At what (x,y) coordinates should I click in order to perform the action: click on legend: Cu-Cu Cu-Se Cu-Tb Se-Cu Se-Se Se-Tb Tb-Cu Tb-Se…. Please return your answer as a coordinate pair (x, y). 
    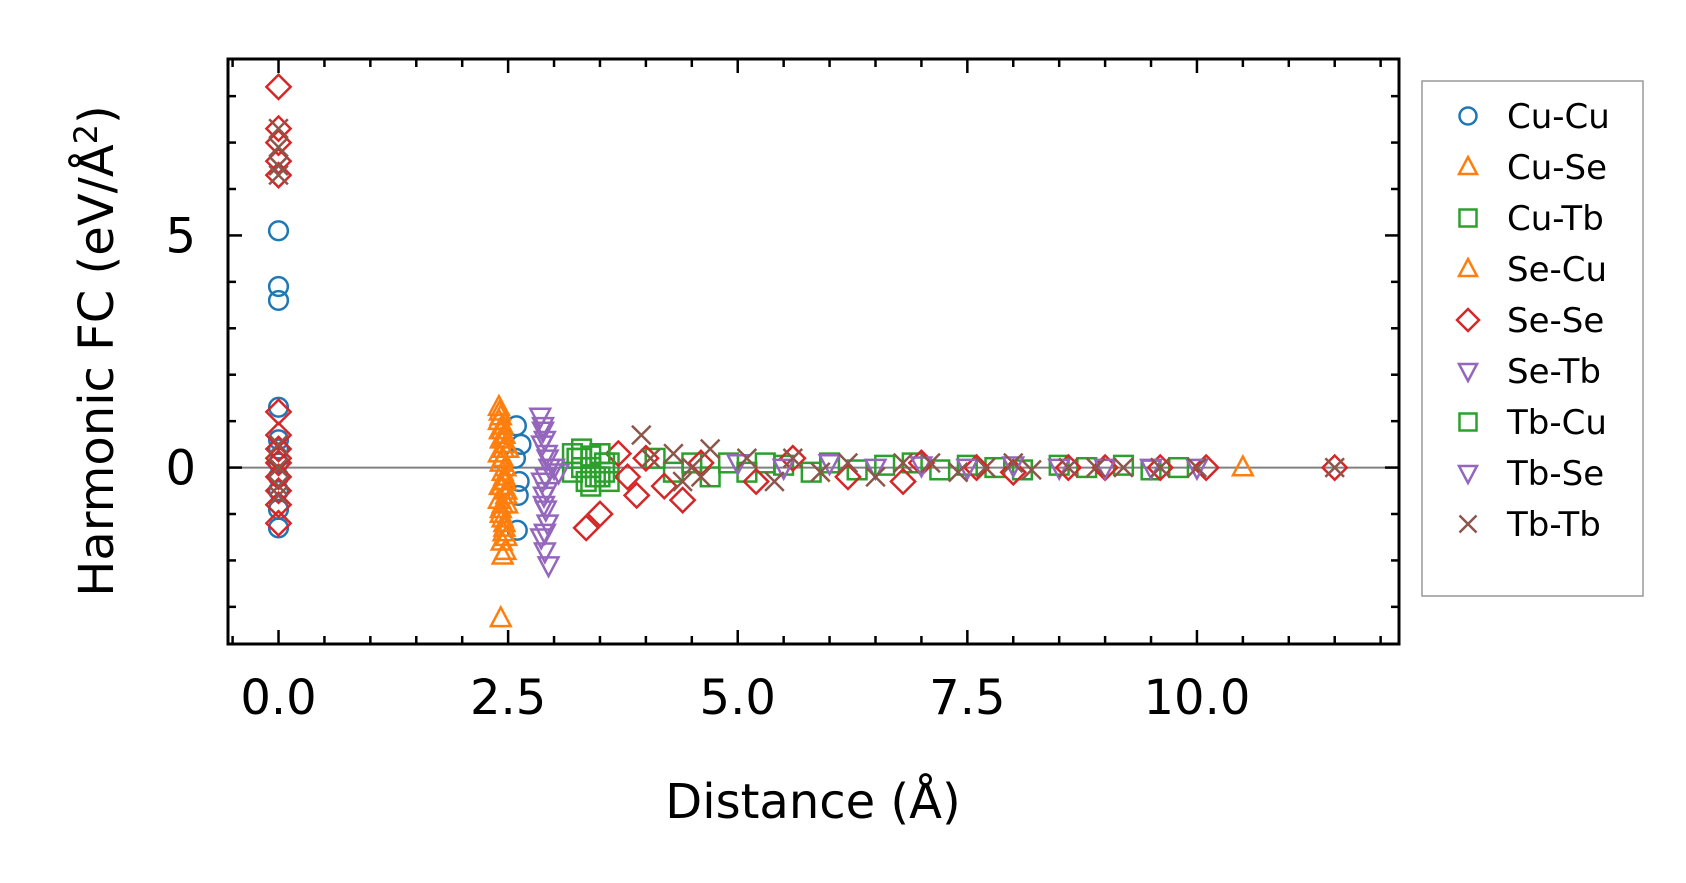
    Looking at the image, I should click on (1532, 338).